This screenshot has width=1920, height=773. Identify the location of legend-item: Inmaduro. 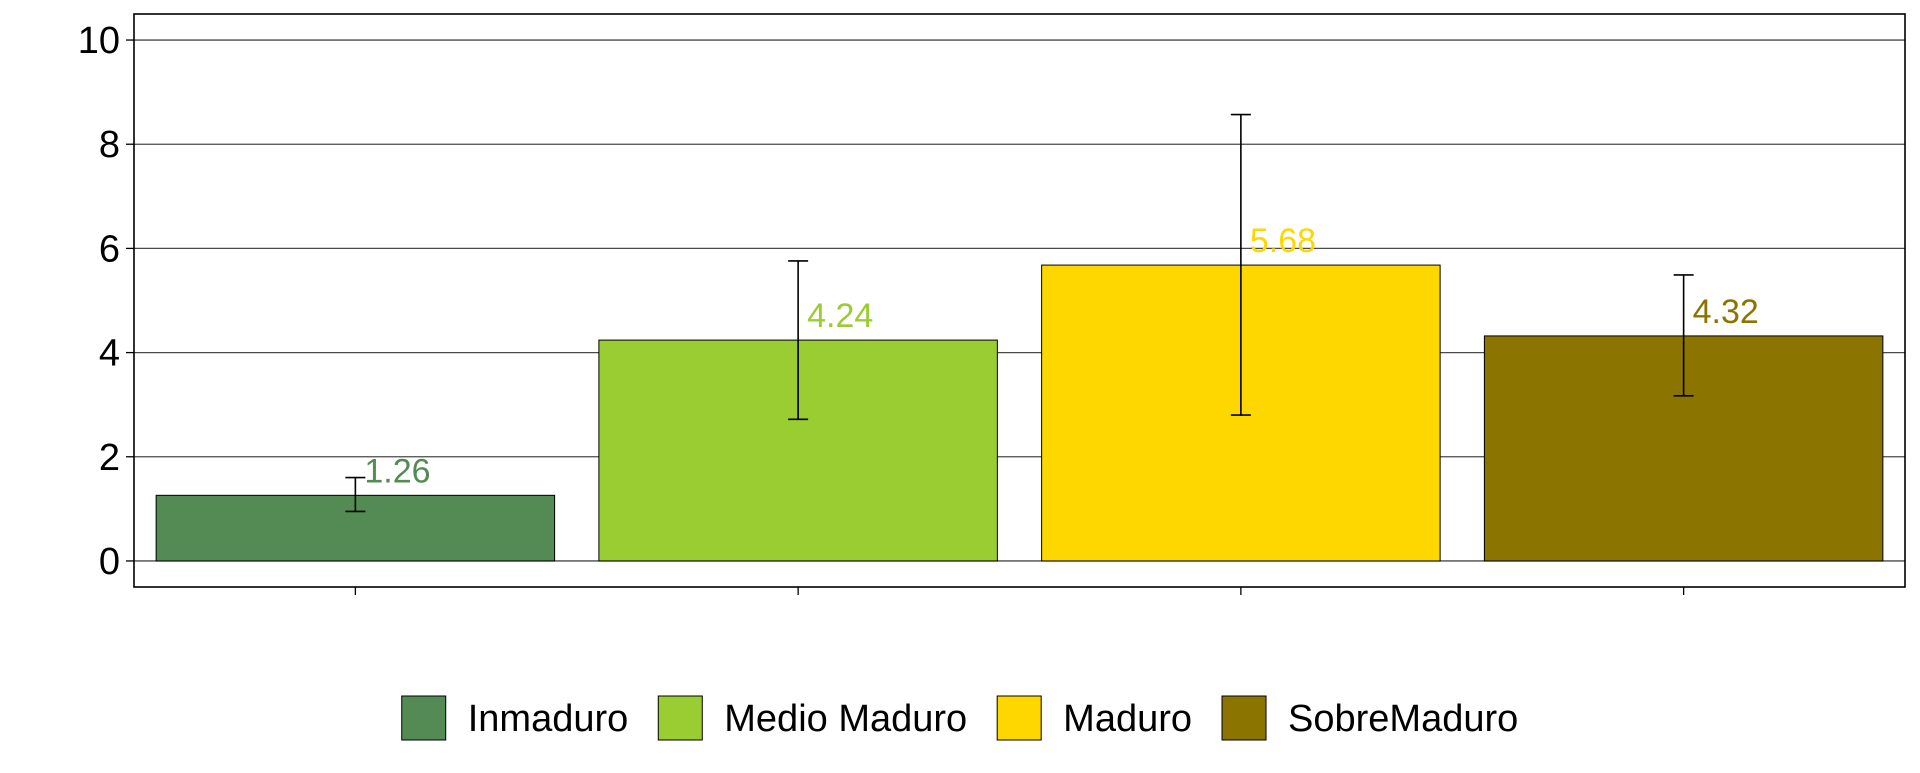
(515, 718).